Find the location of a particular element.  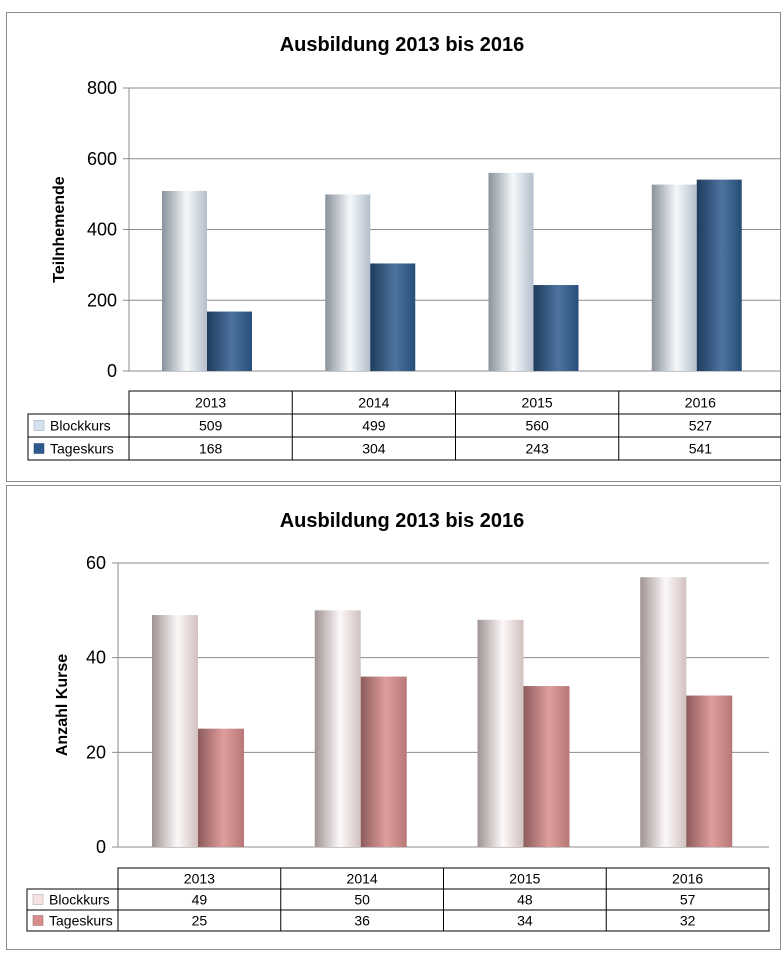

table-value-cell: 168 is located at coordinates (211, 449).